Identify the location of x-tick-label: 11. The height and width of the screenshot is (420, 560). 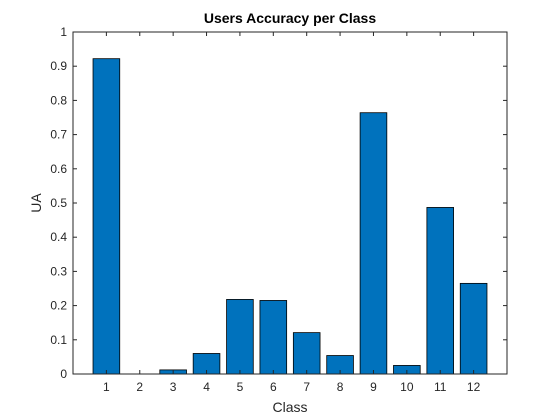
(440, 387).